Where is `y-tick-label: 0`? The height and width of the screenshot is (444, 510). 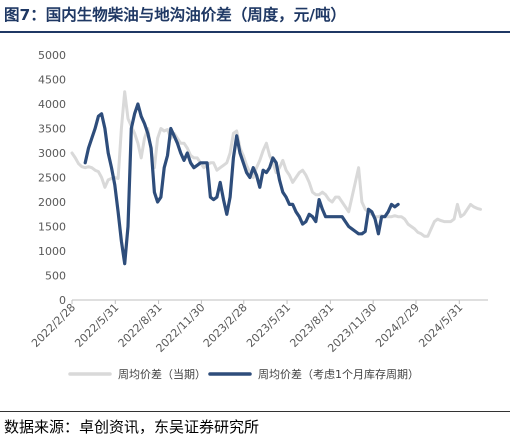
y-tick-label: 0 is located at coordinates (62, 300).